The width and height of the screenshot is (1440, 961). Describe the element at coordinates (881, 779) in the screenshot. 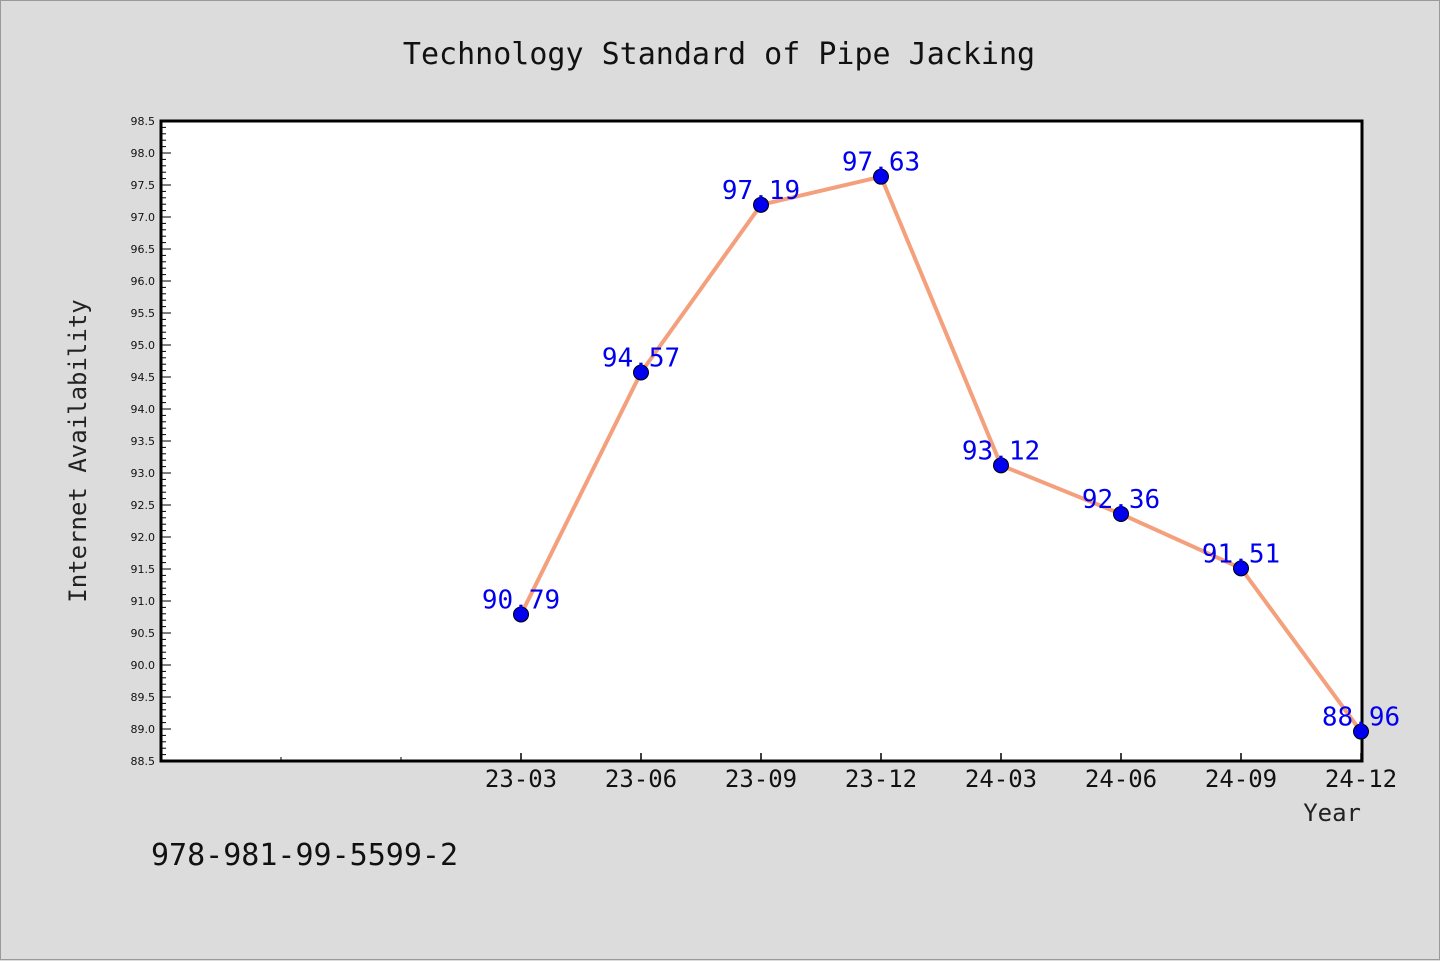

I see `x-tick-label: 23-12` at that location.